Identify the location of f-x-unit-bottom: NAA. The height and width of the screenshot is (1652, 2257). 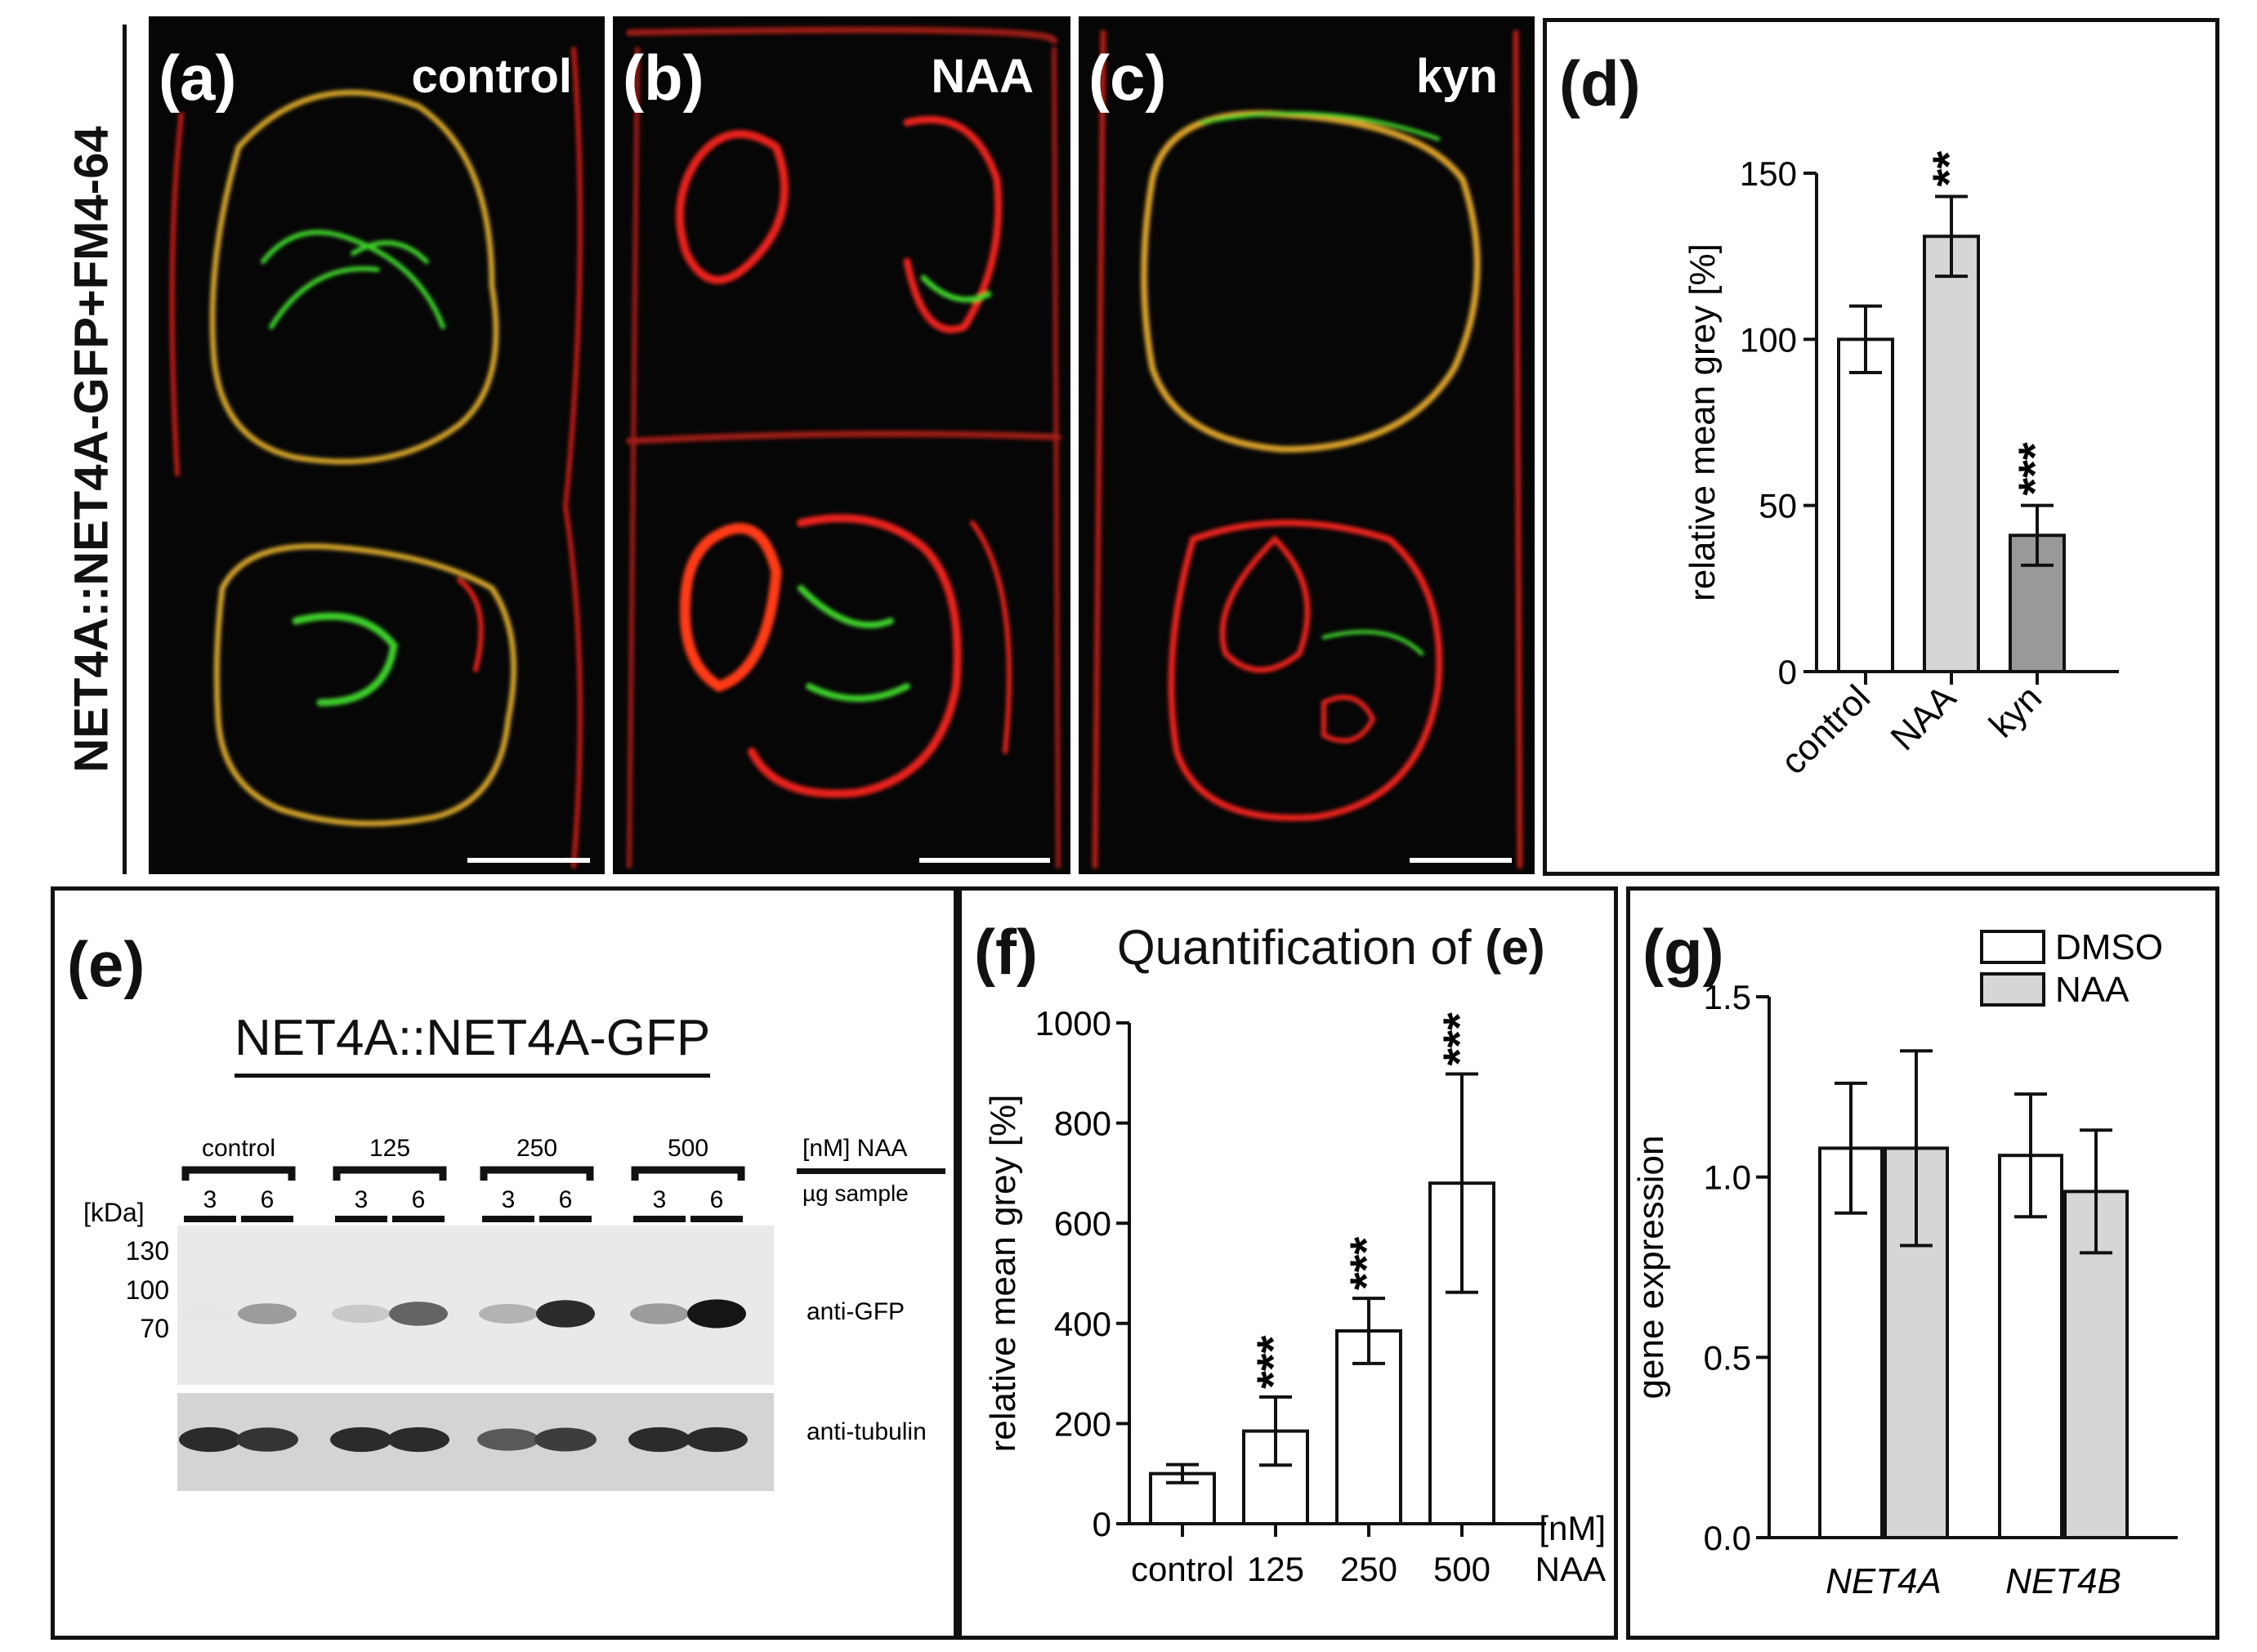
(1570, 1569).